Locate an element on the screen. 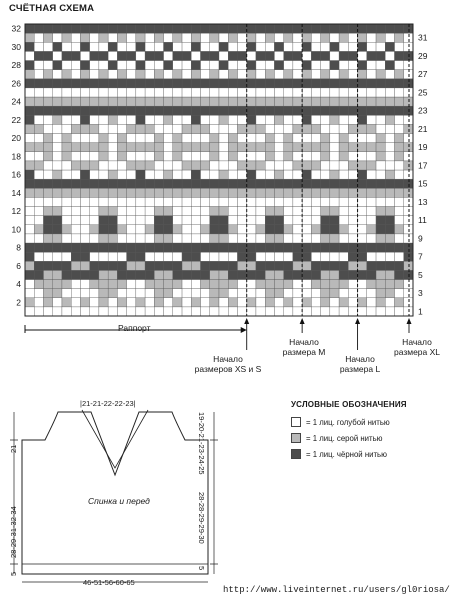  garment-schematic is located at coordinates (114, 496).